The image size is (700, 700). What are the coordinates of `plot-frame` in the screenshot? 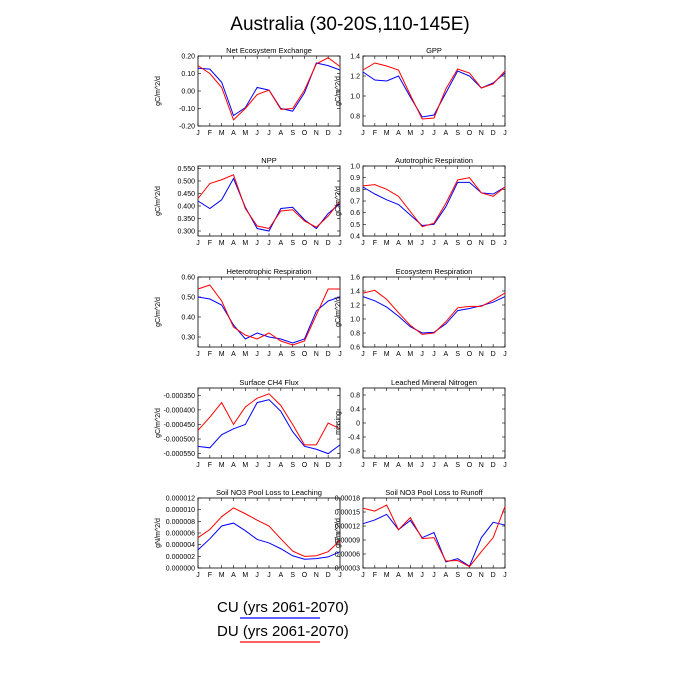 It's located at (434, 423).